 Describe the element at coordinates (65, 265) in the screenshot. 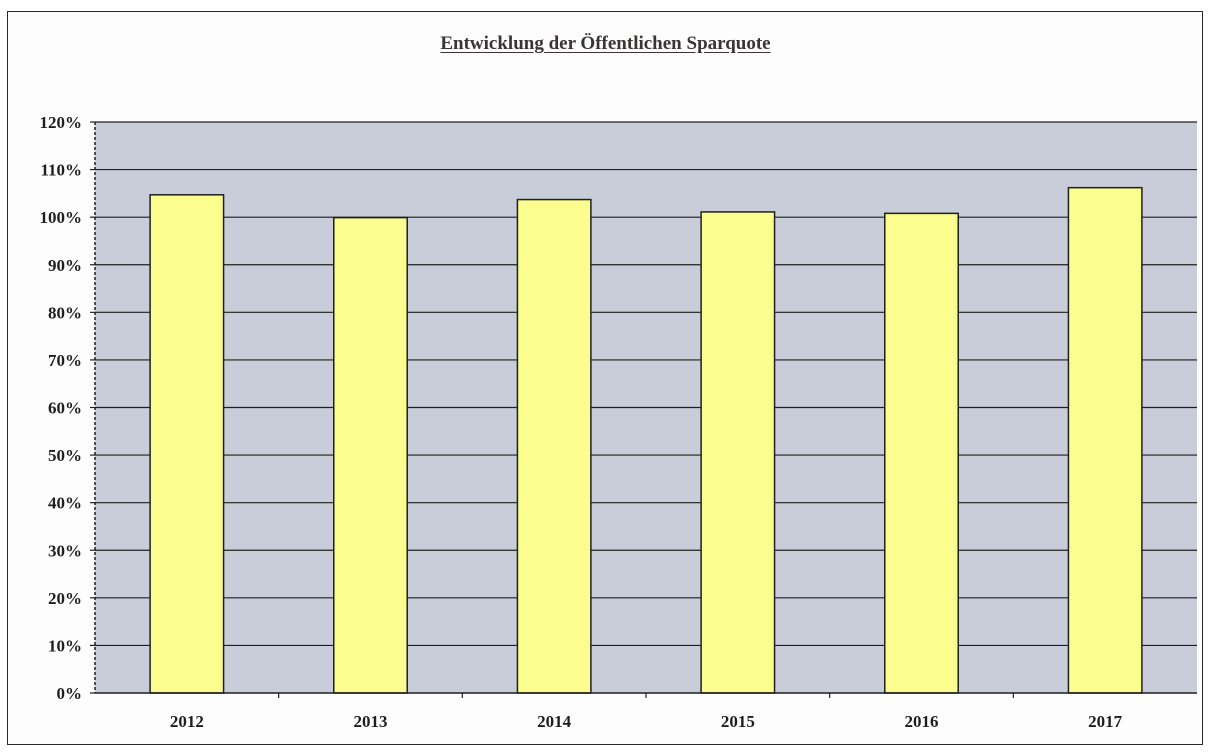

I see `y-tick-label: 90%` at that location.